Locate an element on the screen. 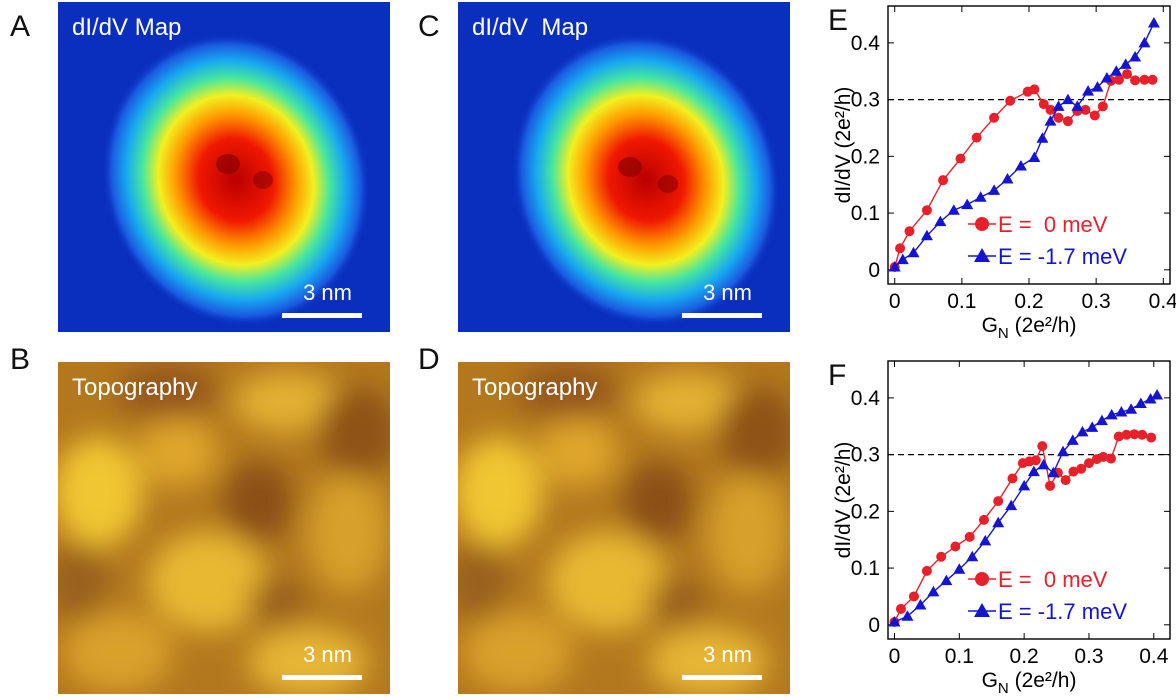 This screenshot has height=700, width=1176. legend-marker-triangle is located at coordinates (982, 610).